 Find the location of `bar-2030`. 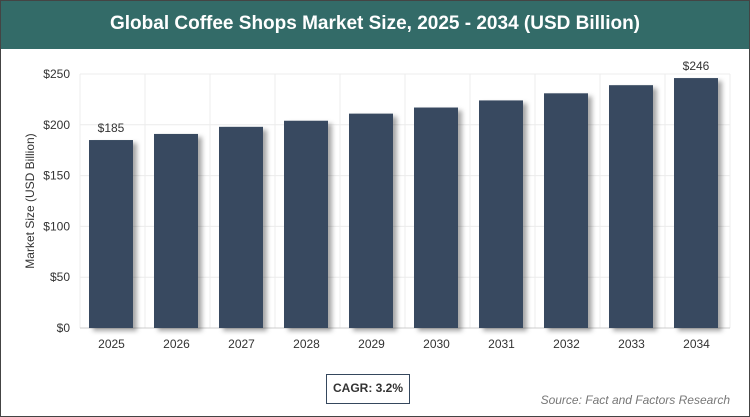

bar-2030 is located at coordinates (436, 217).